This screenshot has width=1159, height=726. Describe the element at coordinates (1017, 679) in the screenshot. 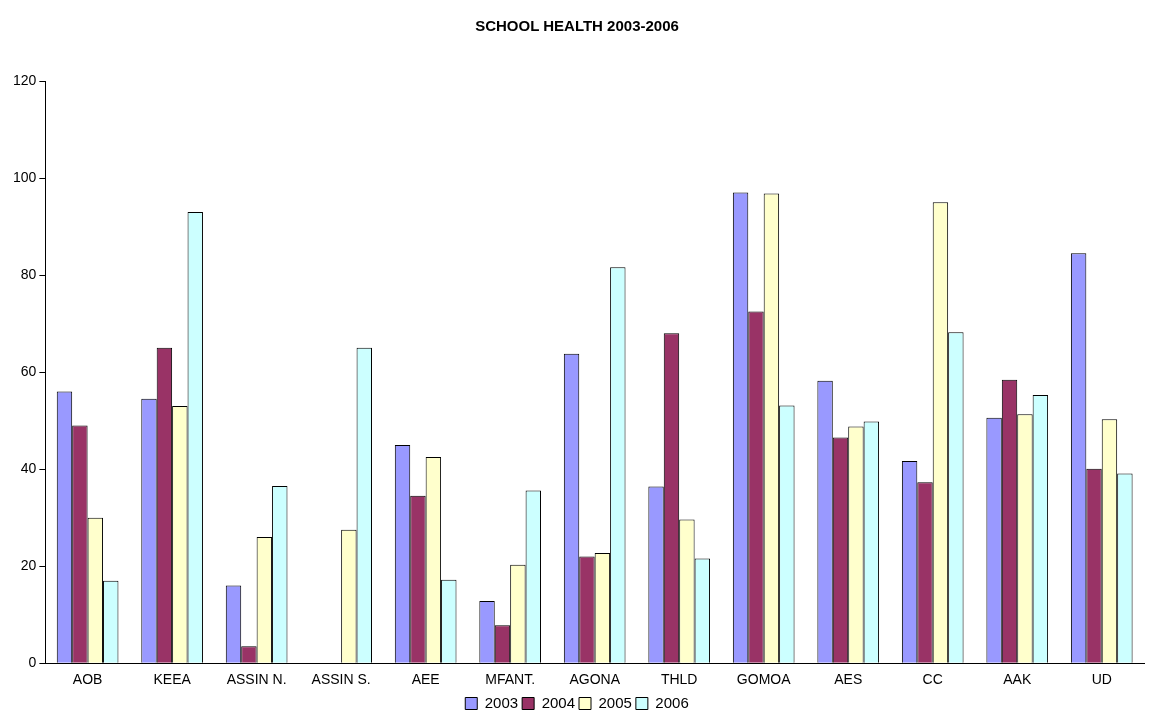

I see `x-tick-label: AAK` at that location.